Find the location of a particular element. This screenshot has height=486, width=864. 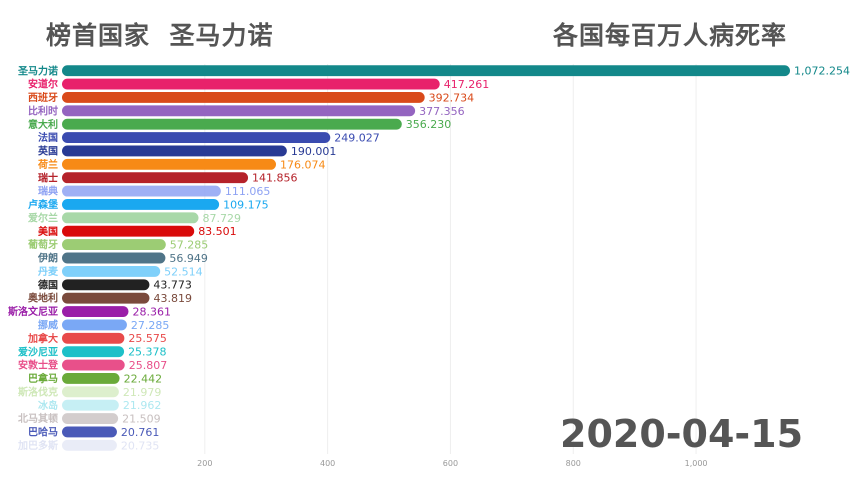

bar-value-label: 111.065 is located at coordinates (247, 191).